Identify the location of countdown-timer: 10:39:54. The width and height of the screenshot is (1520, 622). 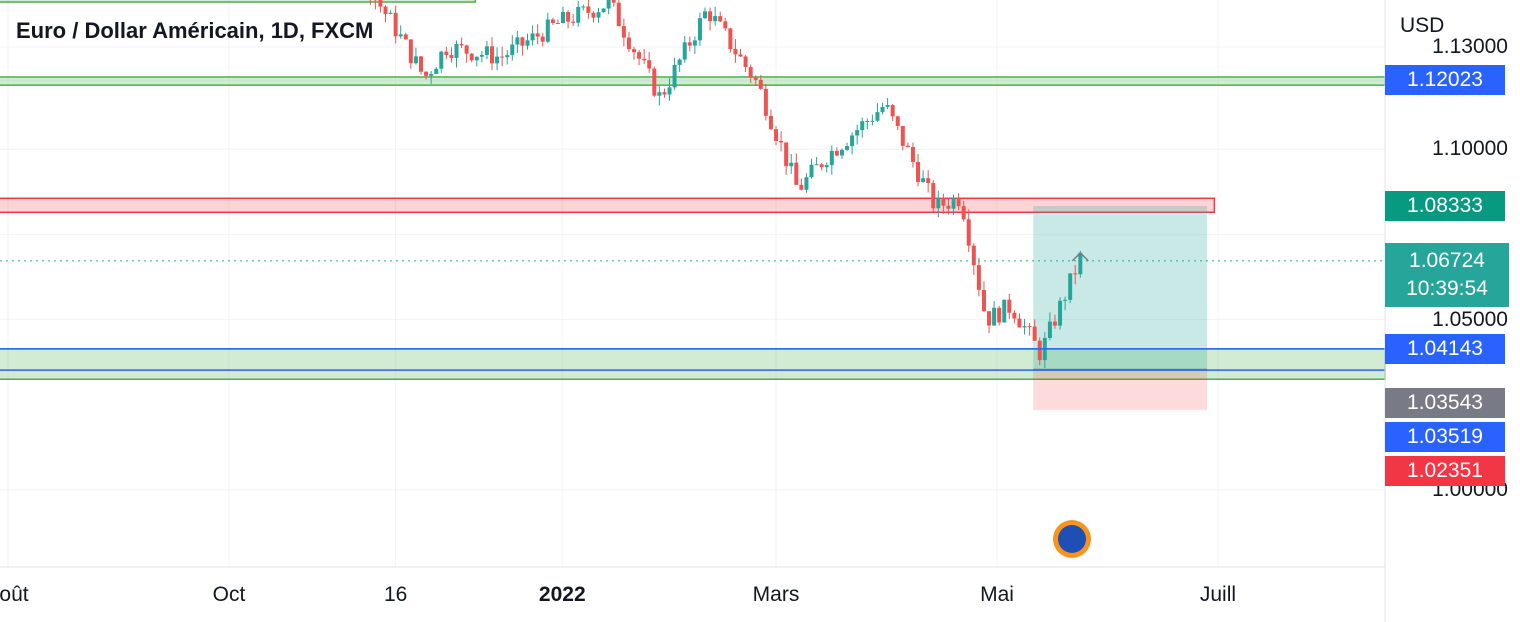
(1447, 288).